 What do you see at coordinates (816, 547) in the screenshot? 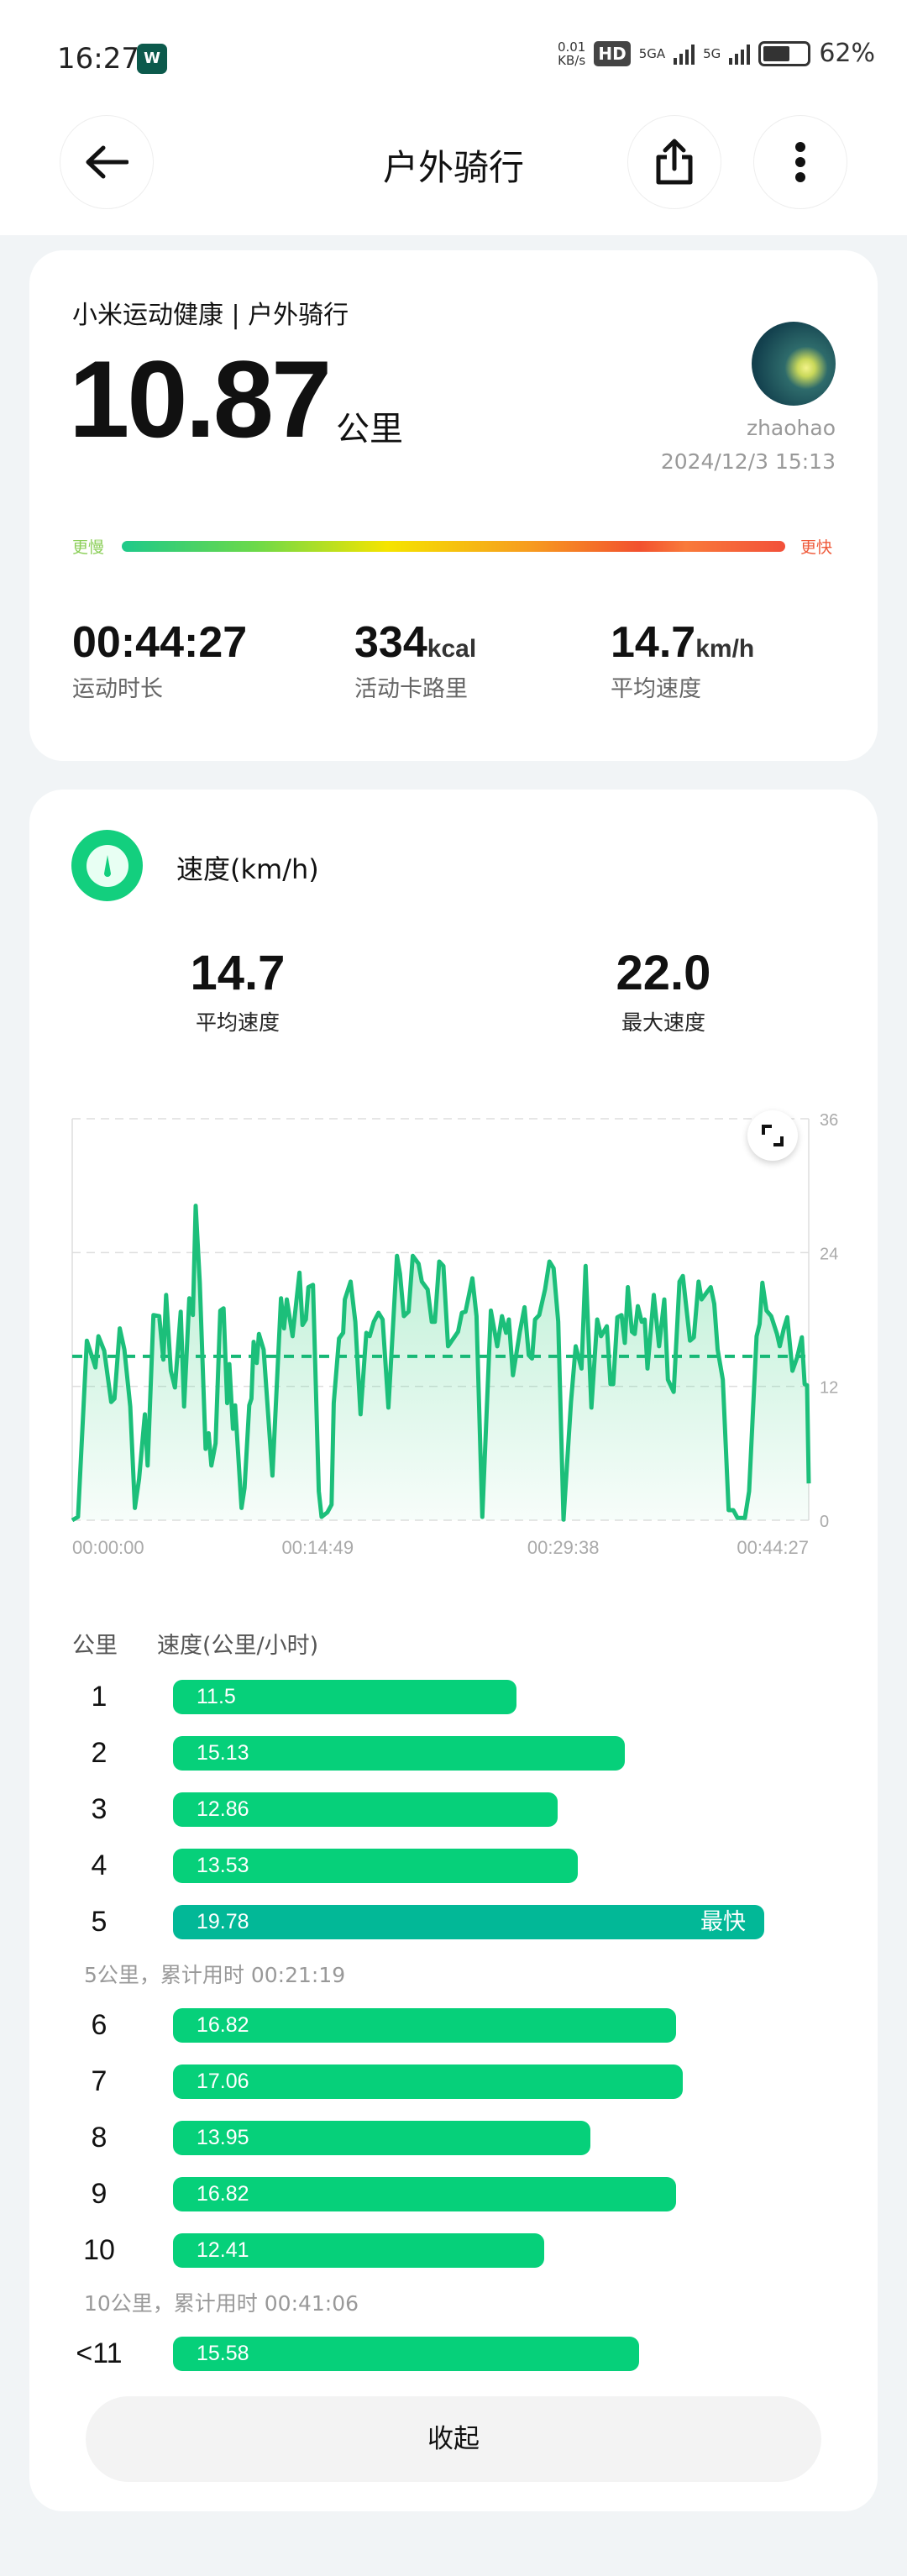
I see `faster-label: 更快` at bounding box center [816, 547].